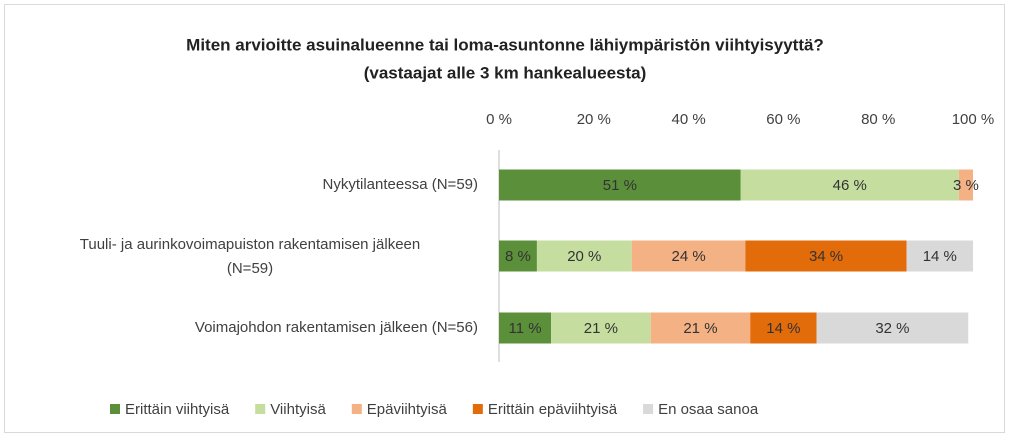 The image size is (1009, 437). I want to click on data-label: 3 %, so click(966, 185).